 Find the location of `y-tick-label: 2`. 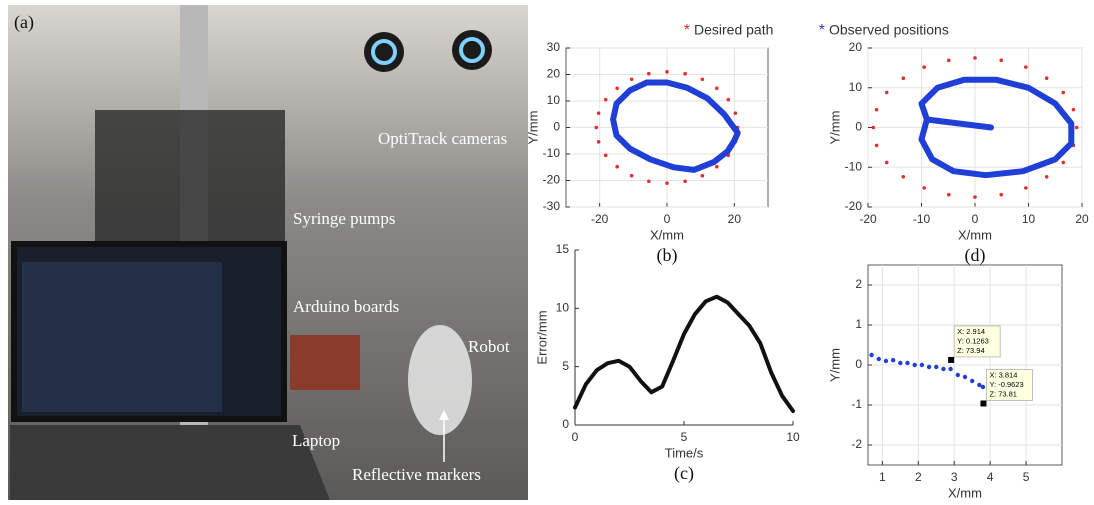

y-tick-label: 2 is located at coordinates (858, 284).